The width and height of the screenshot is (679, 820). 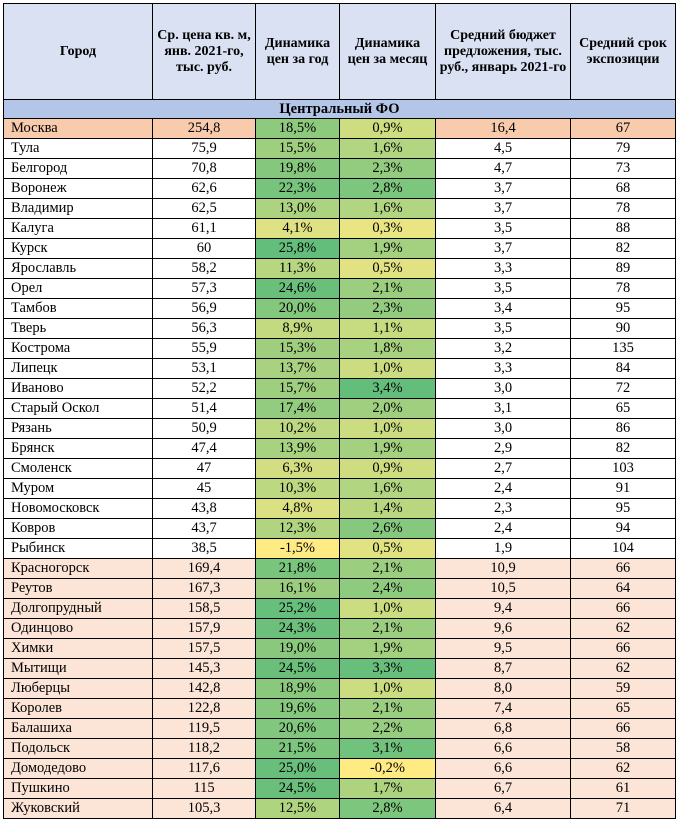 What do you see at coordinates (623, 128) in the screenshot?
I see `exposure-cell: 67` at bounding box center [623, 128].